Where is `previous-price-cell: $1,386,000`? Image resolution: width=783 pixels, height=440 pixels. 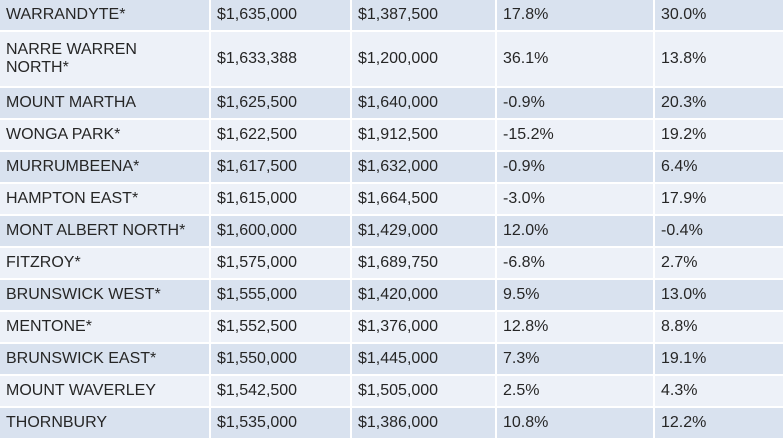 previous-price-cell: $1,386,000 is located at coordinates (423, 423).